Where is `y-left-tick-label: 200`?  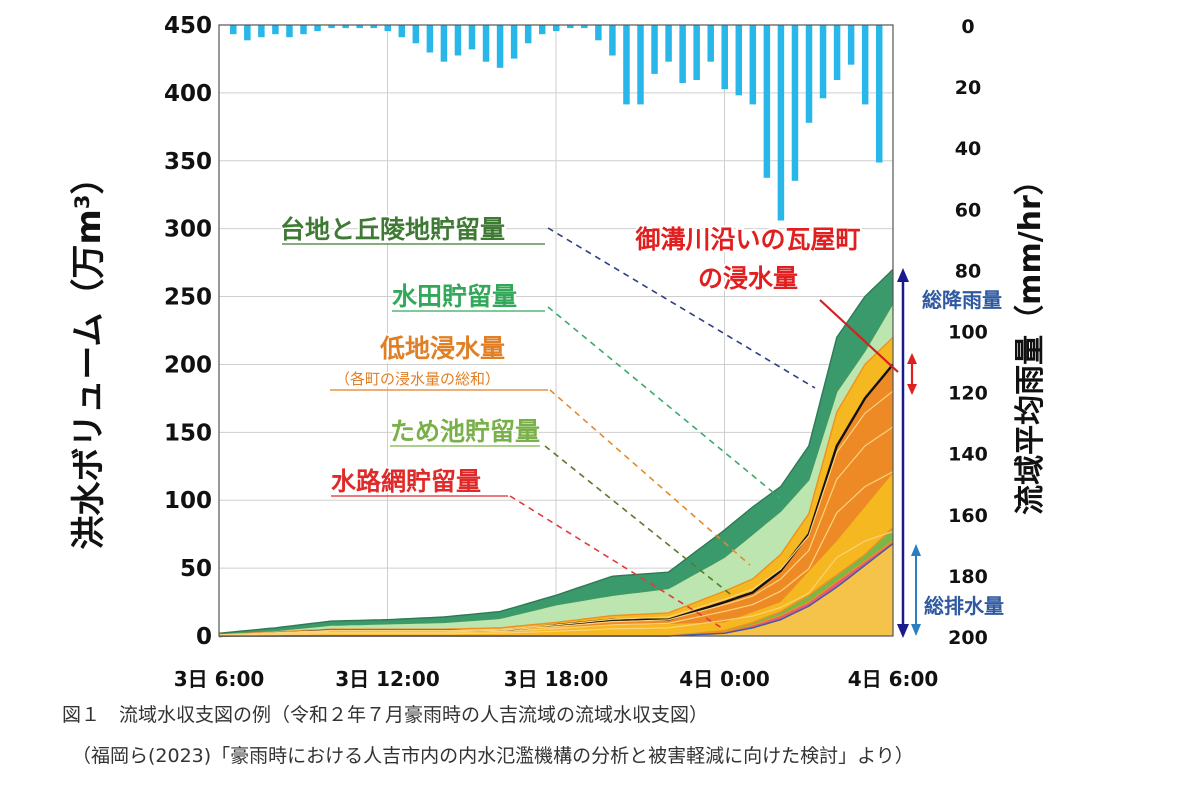
y-left-tick-label: 200 is located at coordinates (188, 365).